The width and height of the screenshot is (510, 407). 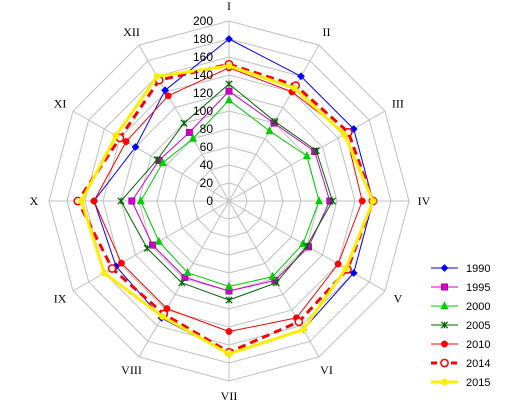 What do you see at coordinates (460, 364) in the screenshot?
I see `legend-item: 2014` at bounding box center [460, 364].